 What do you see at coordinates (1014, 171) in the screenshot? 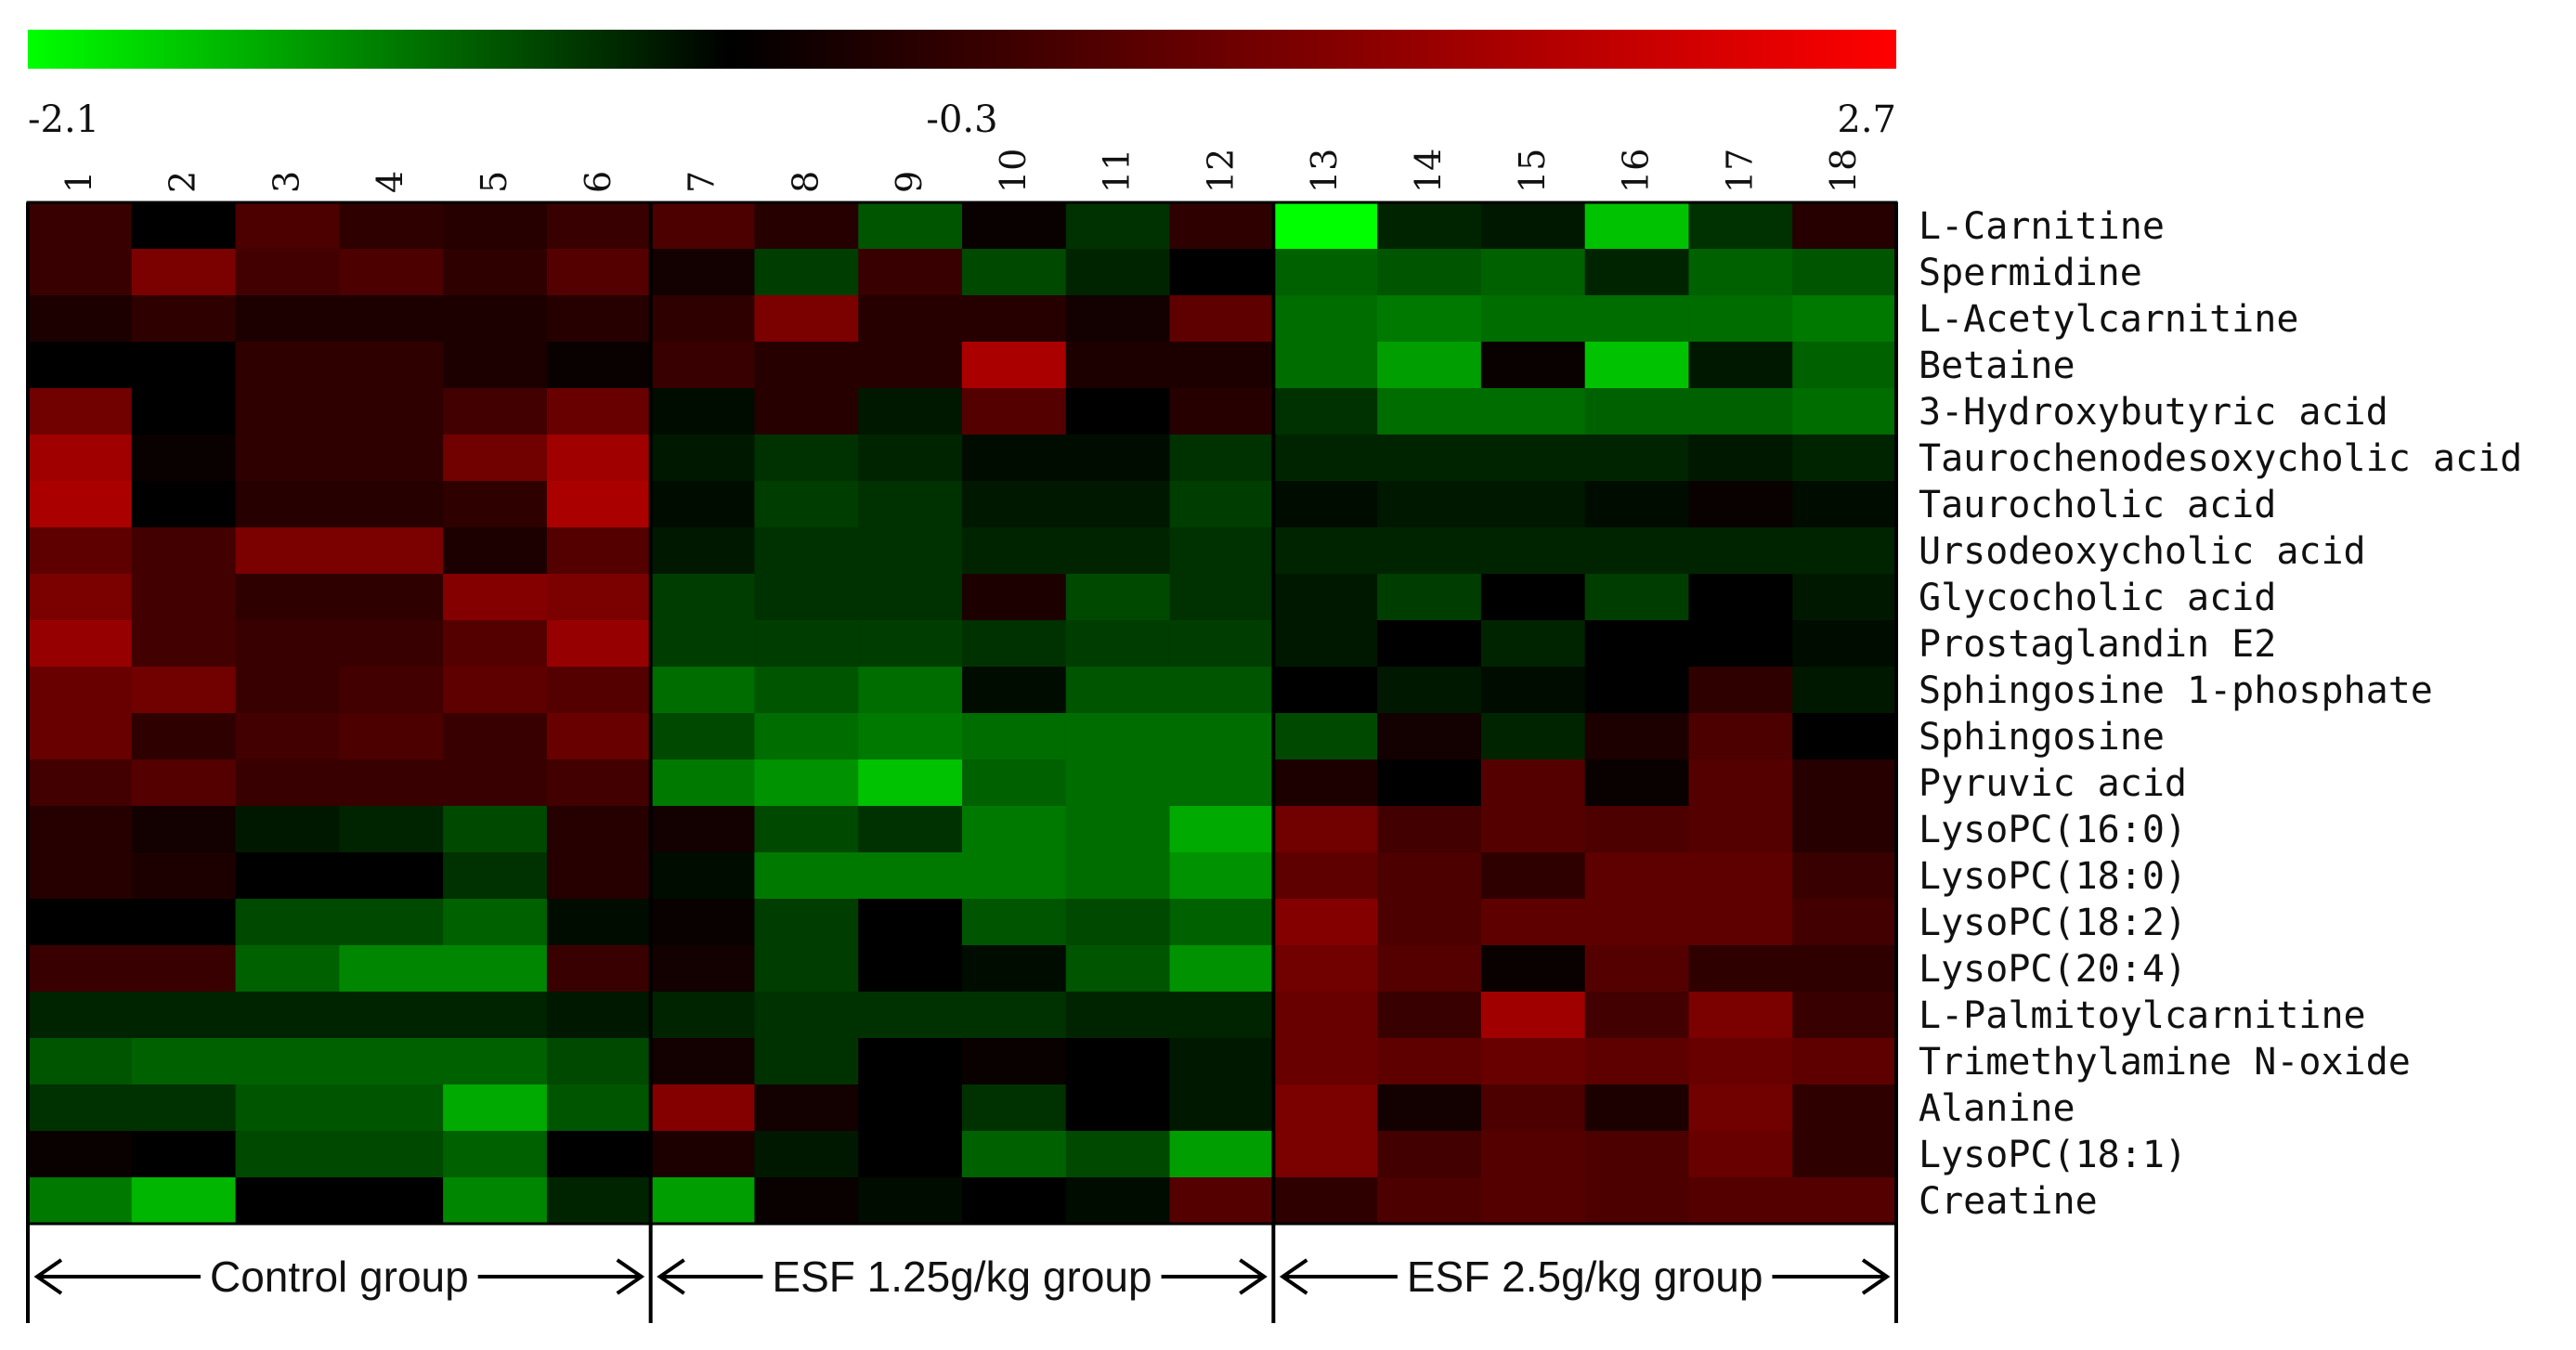
I see `column-label: 10` at bounding box center [1014, 171].